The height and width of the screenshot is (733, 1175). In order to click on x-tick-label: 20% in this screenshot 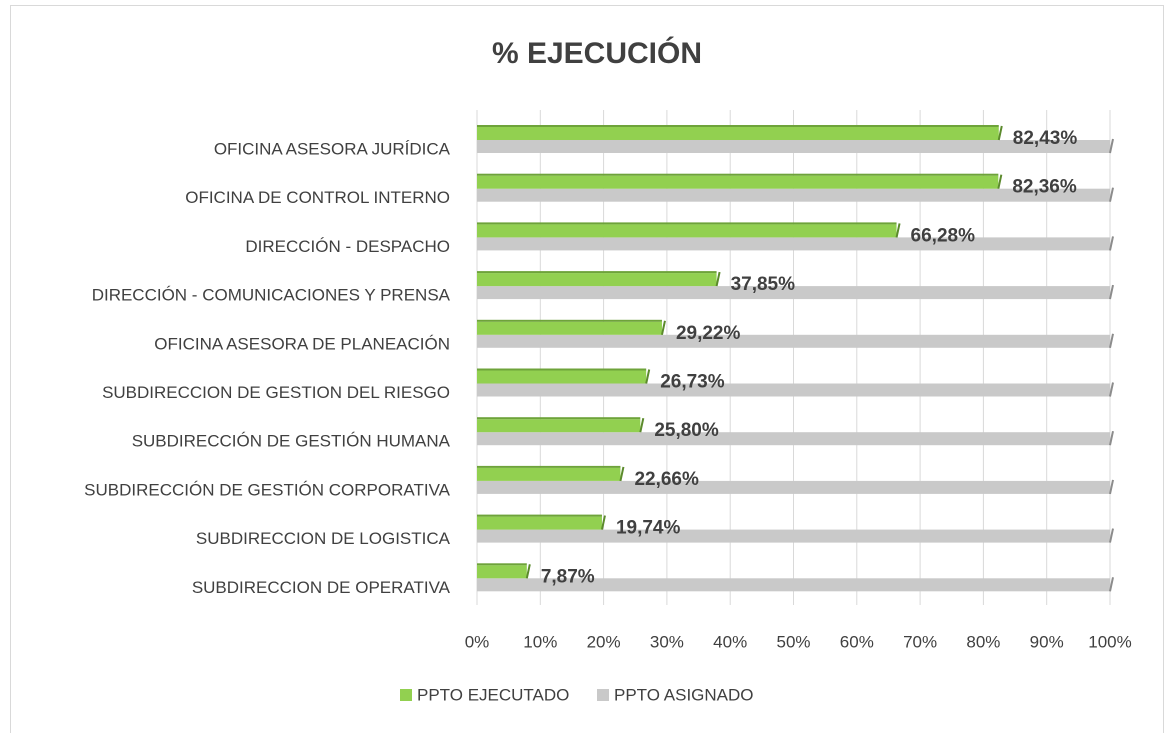, I will do `click(604, 641)`.